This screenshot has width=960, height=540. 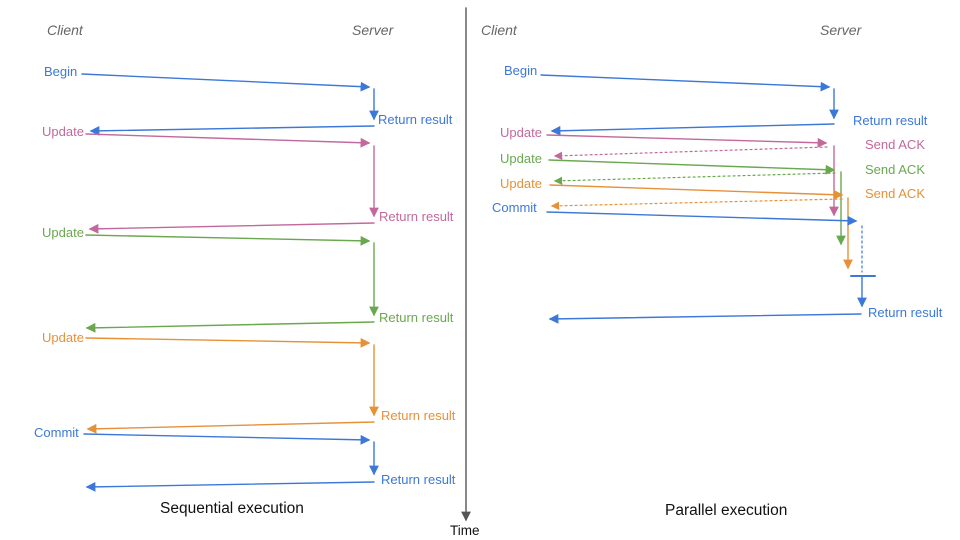 What do you see at coordinates (696, 204) in the screenshot?
I see `par-update3-ack-arrow` at bounding box center [696, 204].